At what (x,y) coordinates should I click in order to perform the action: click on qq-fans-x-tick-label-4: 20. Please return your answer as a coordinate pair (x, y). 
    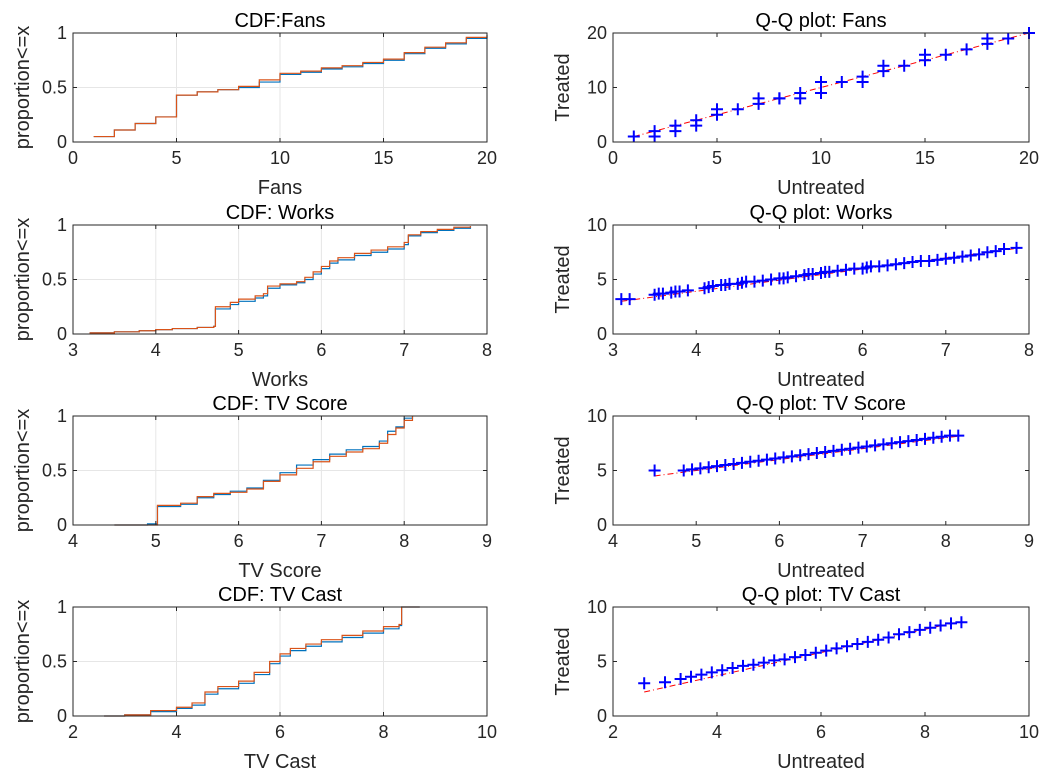
    Looking at the image, I should click on (1029, 158).